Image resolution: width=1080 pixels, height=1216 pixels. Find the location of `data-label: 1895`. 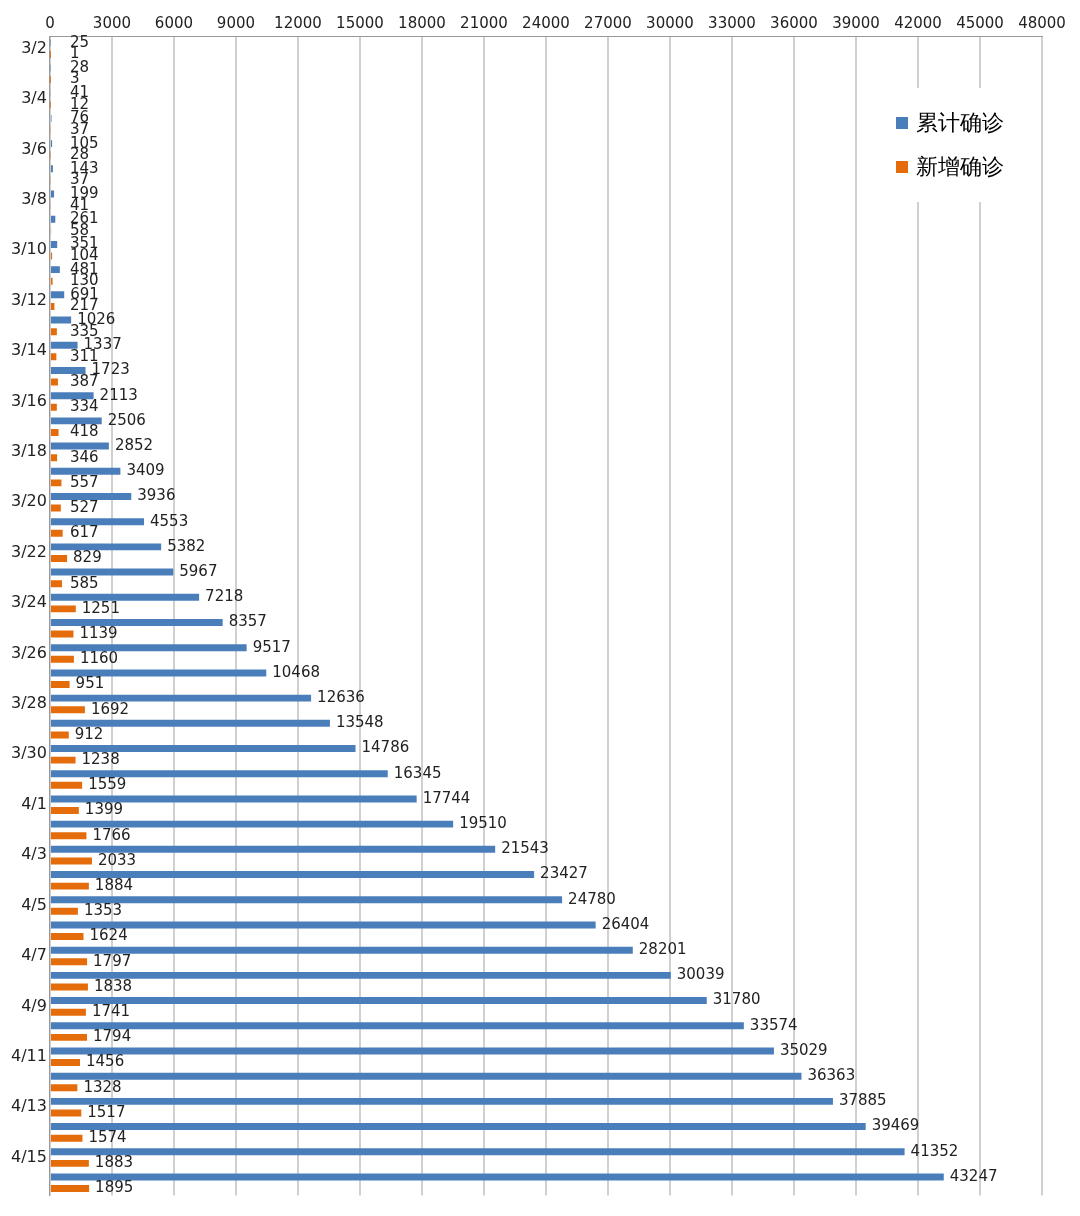

data-label: 1895 is located at coordinates (114, 1187).